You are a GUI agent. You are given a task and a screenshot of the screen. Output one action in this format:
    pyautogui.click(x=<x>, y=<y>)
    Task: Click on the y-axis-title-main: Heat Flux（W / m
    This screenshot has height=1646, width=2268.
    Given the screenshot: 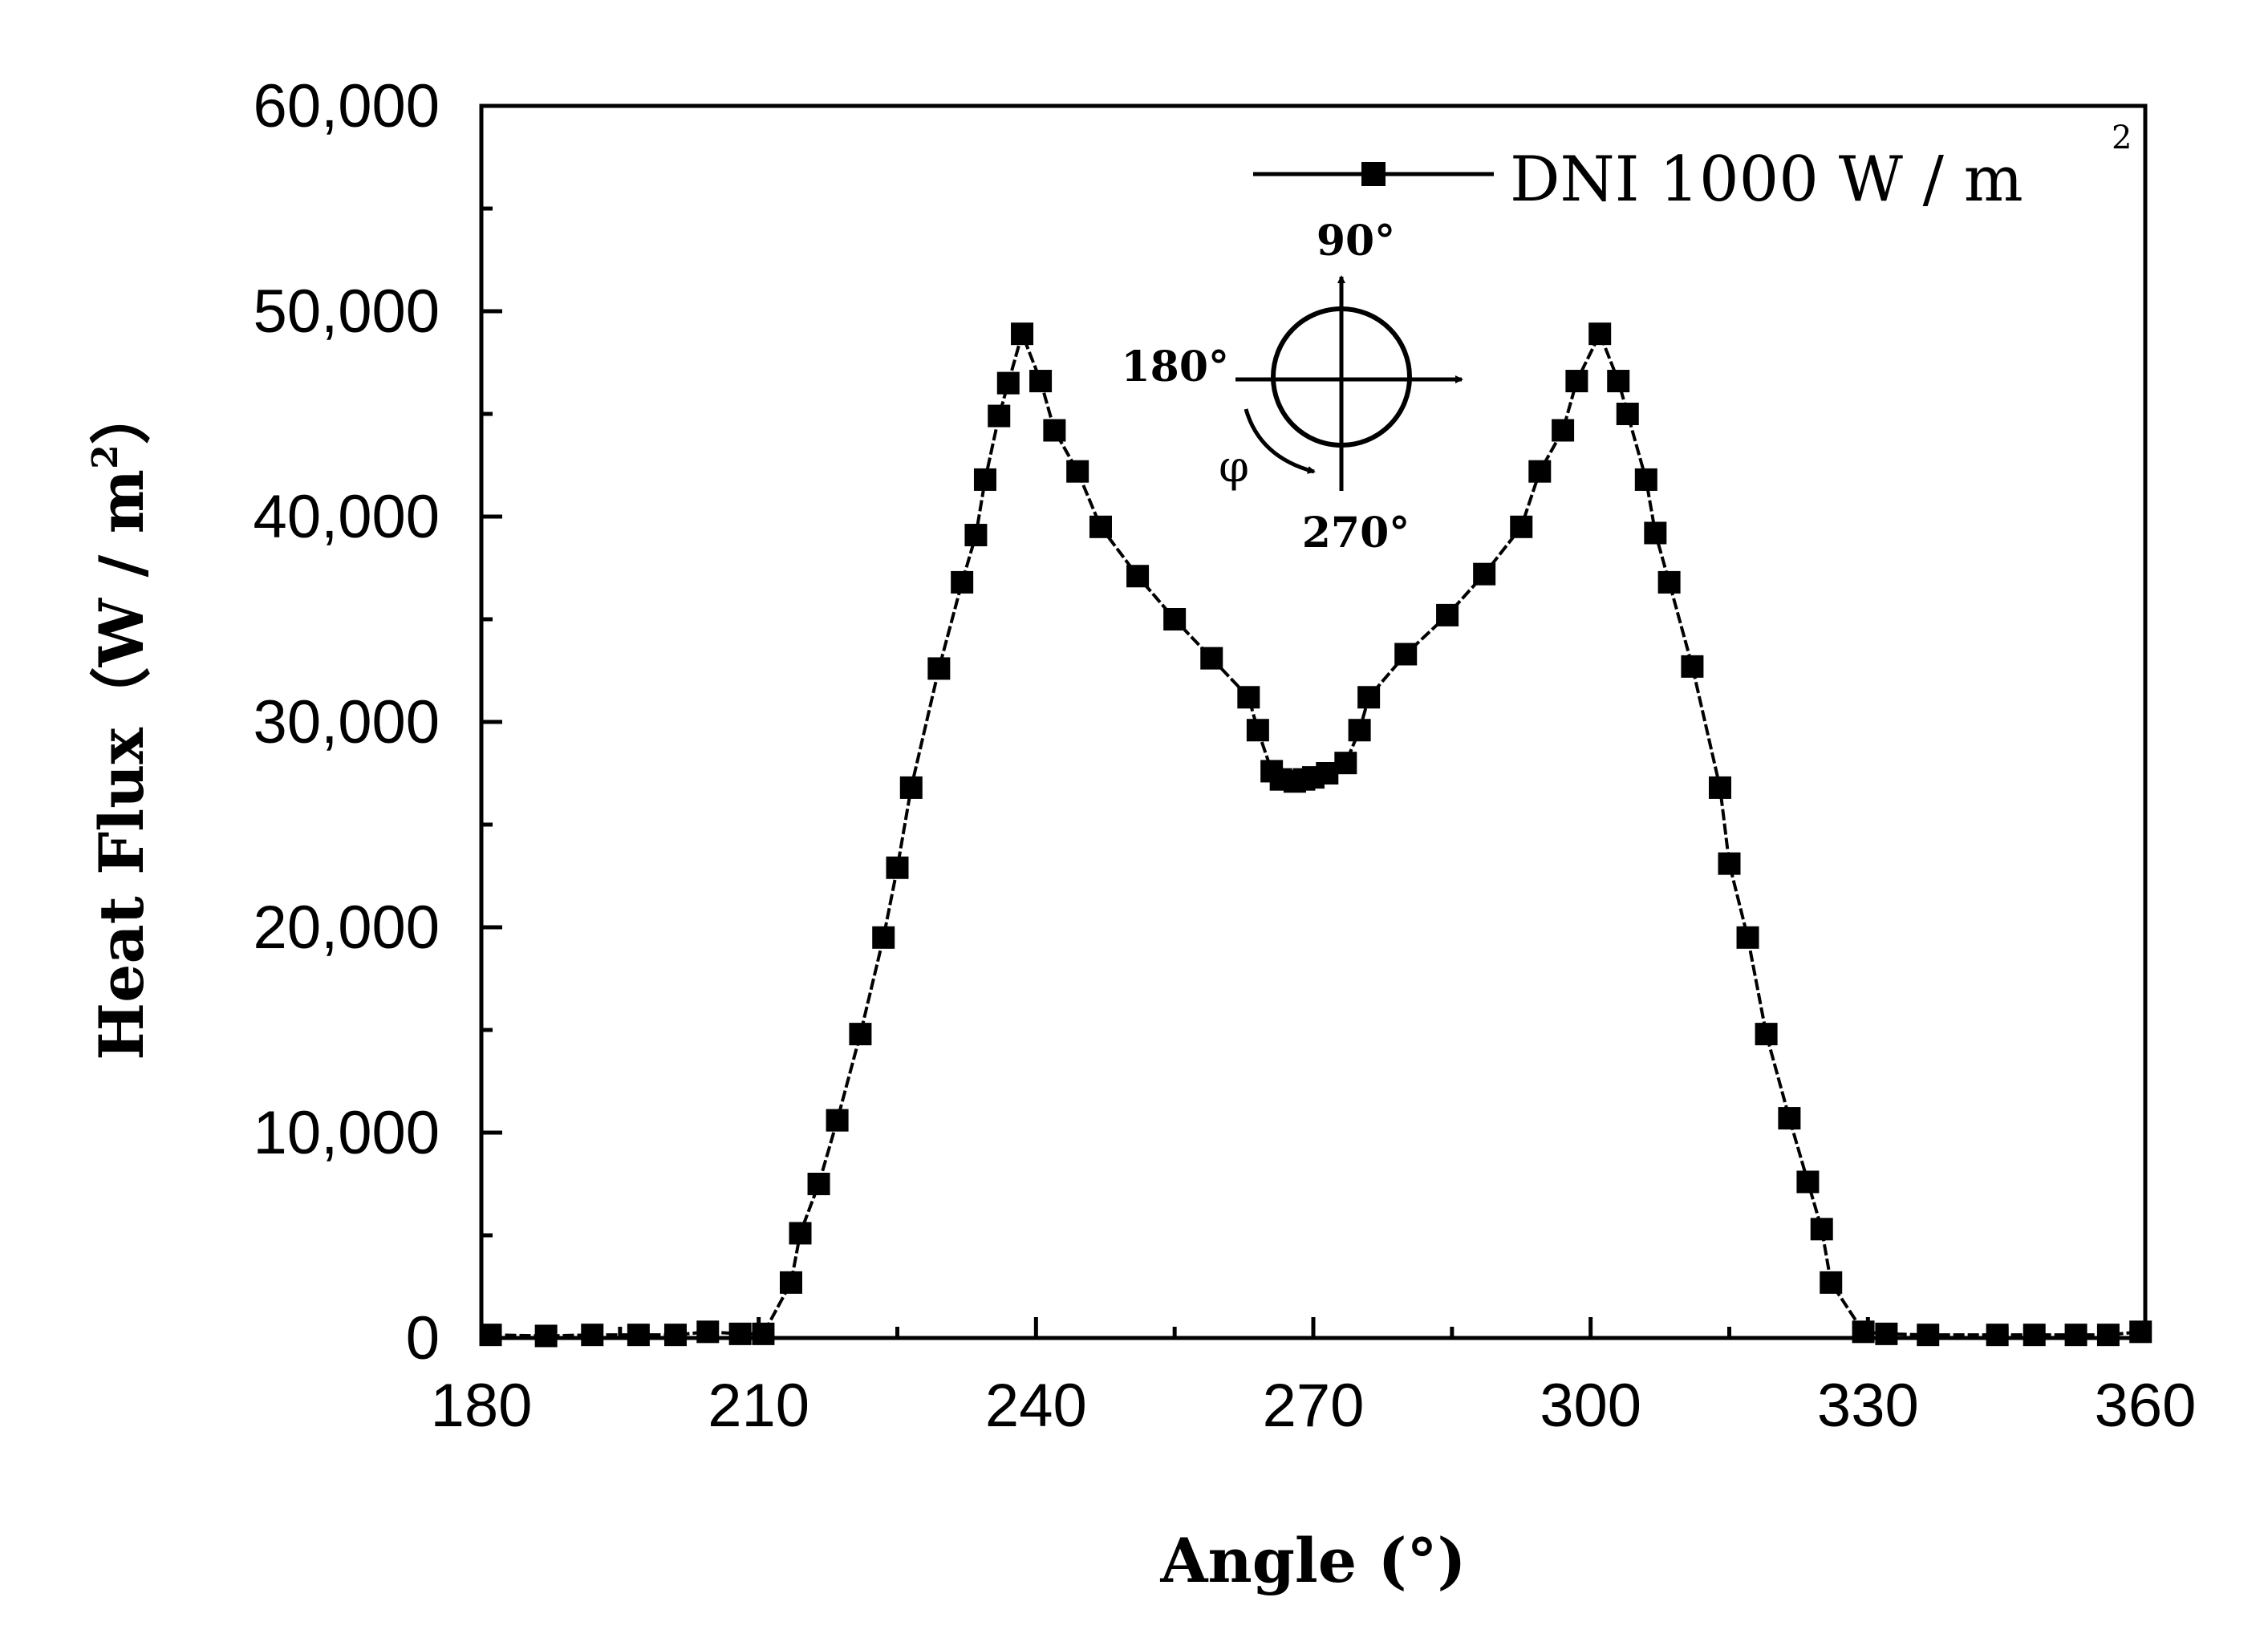 What is the action you would take?
    pyautogui.click(x=121, y=765)
    